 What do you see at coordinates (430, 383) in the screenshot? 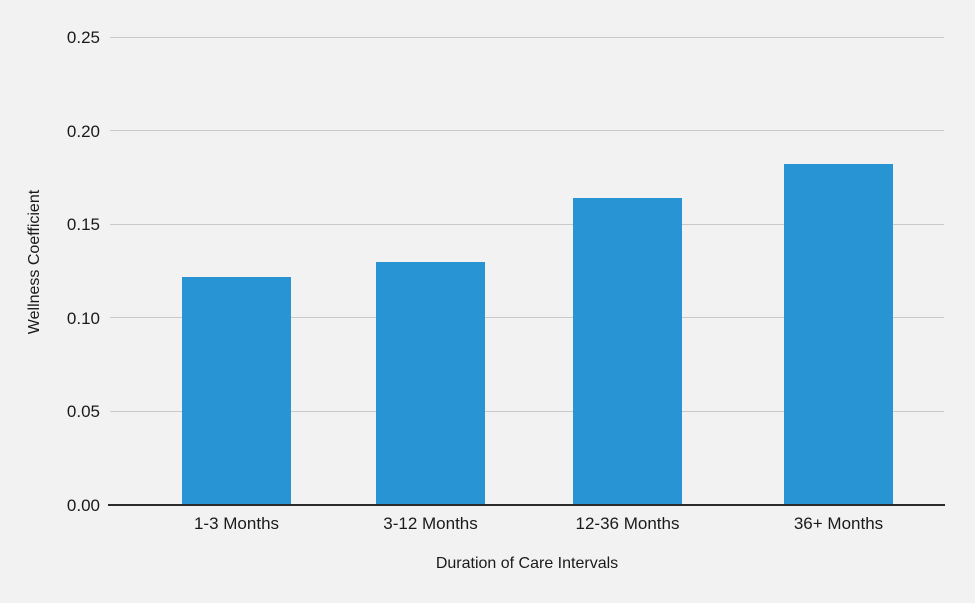
I see `bar-3-12-months` at bounding box center [430, 383].